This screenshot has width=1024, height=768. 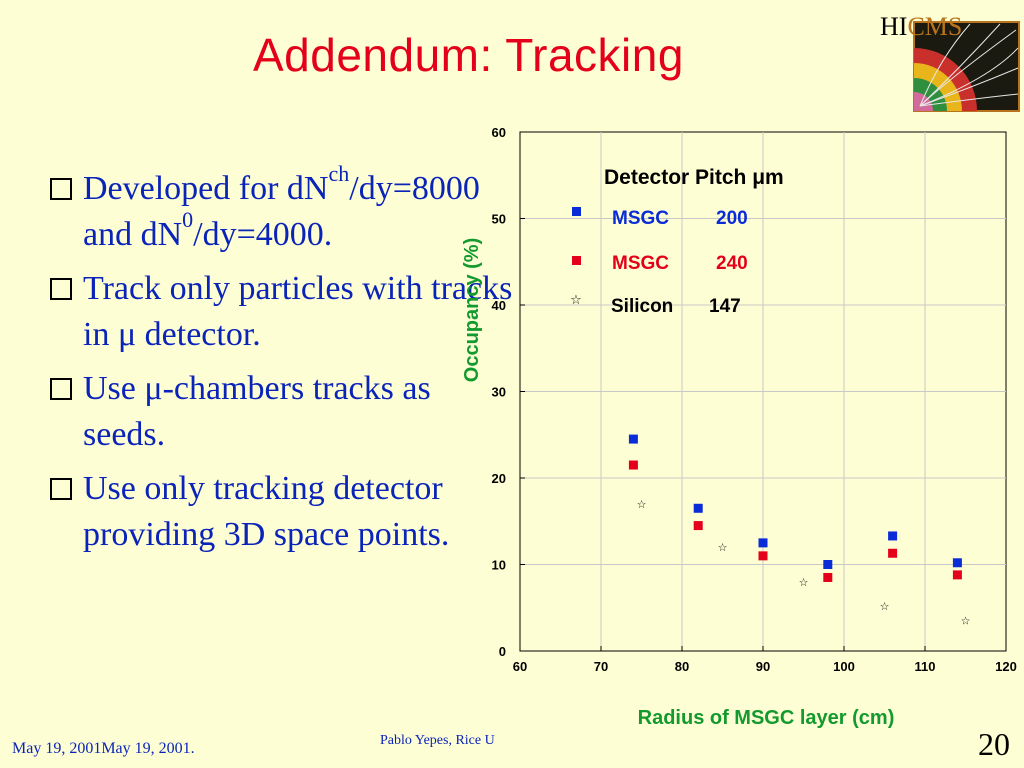 What do you see at coordinates (339, 173) in the screenshot?
I see `bullet-1-sup-ch: ch` at bounding box center [339, 173].